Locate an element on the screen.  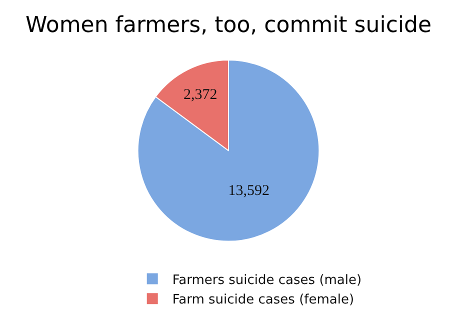
data-label: 2,372 is located at coordinates (200, 94).